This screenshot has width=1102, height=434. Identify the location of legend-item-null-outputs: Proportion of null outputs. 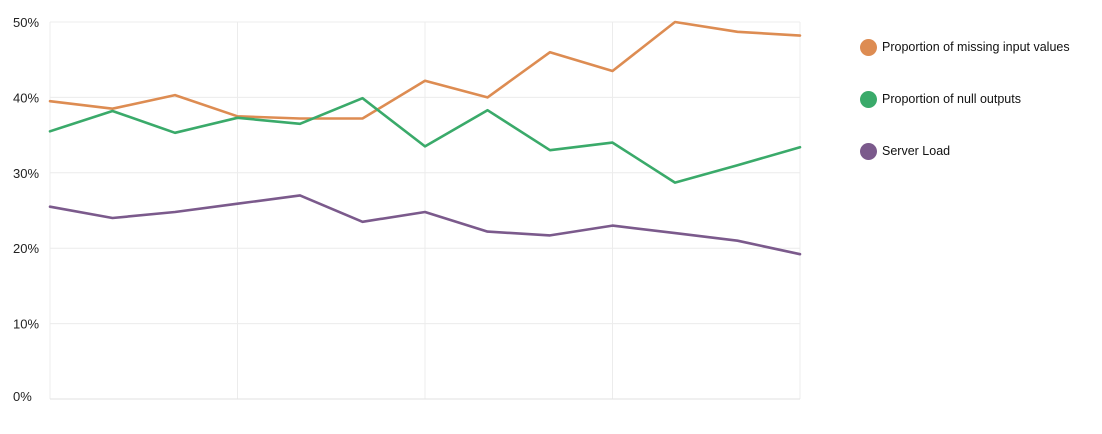
(965, 99).